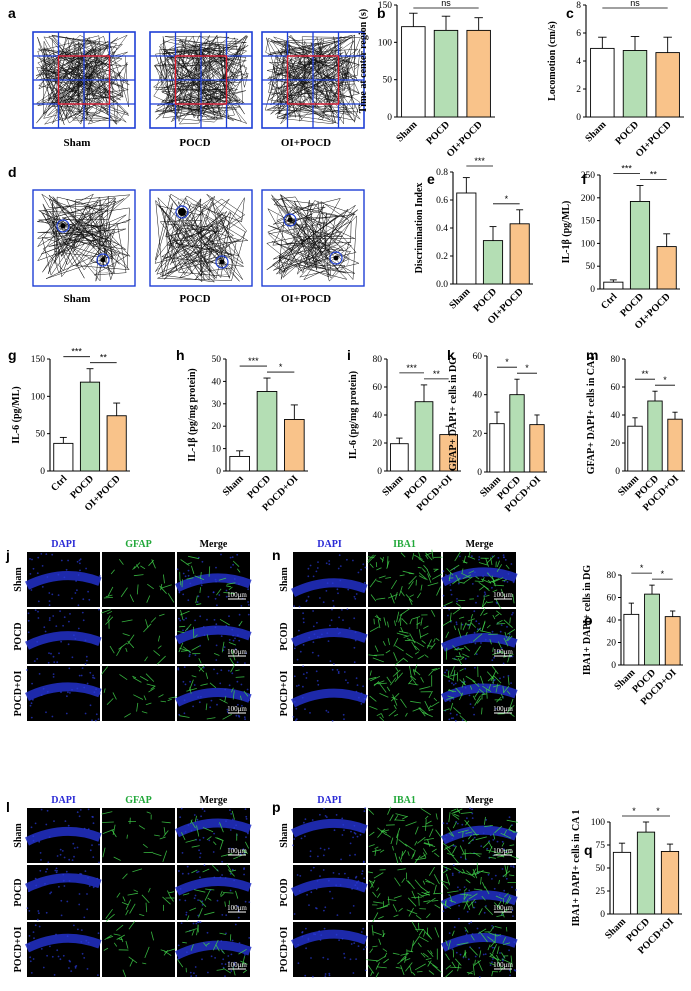 The width and height of the screenshot is (691, 991). I want to click on y-tick-label: 6, so click(578, 34).